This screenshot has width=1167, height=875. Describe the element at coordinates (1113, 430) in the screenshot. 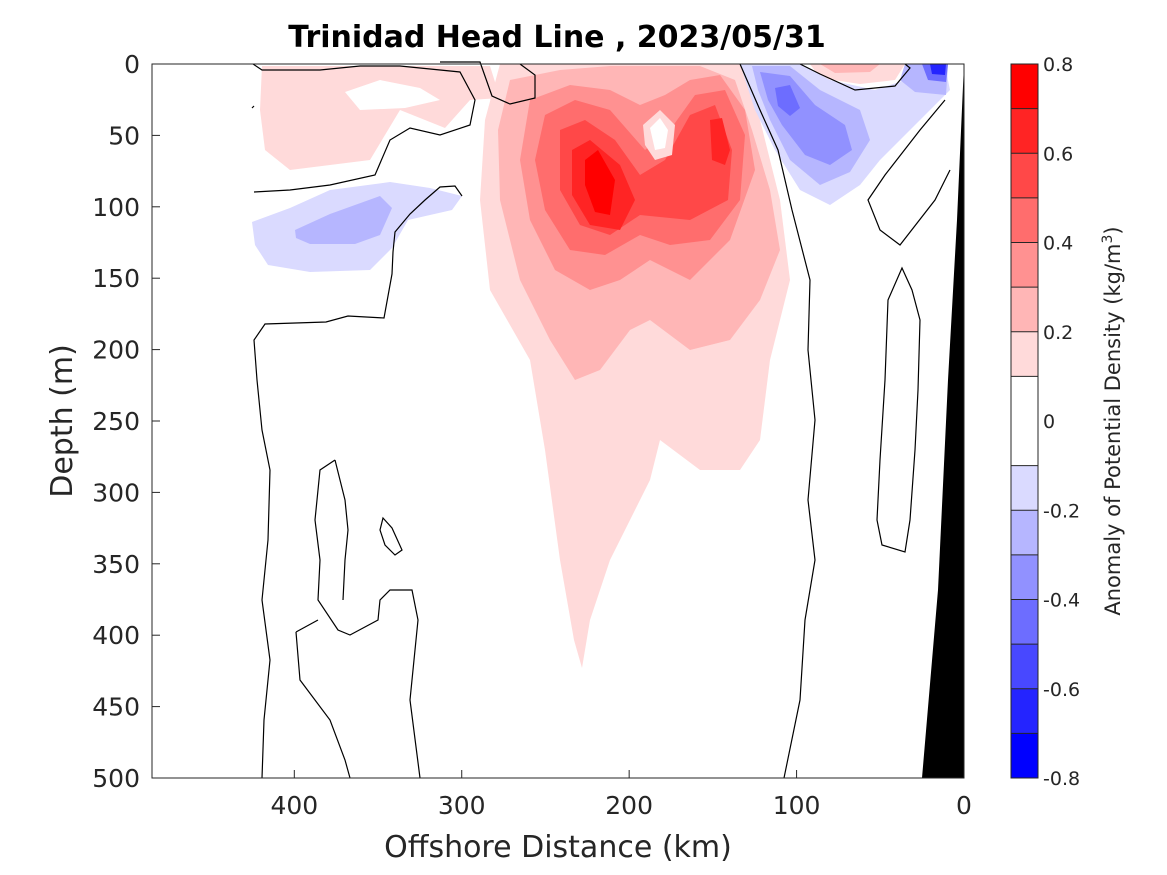

I see `colorbar-label-prefix: Anomaly of Potential Density (kg/m` at that location.